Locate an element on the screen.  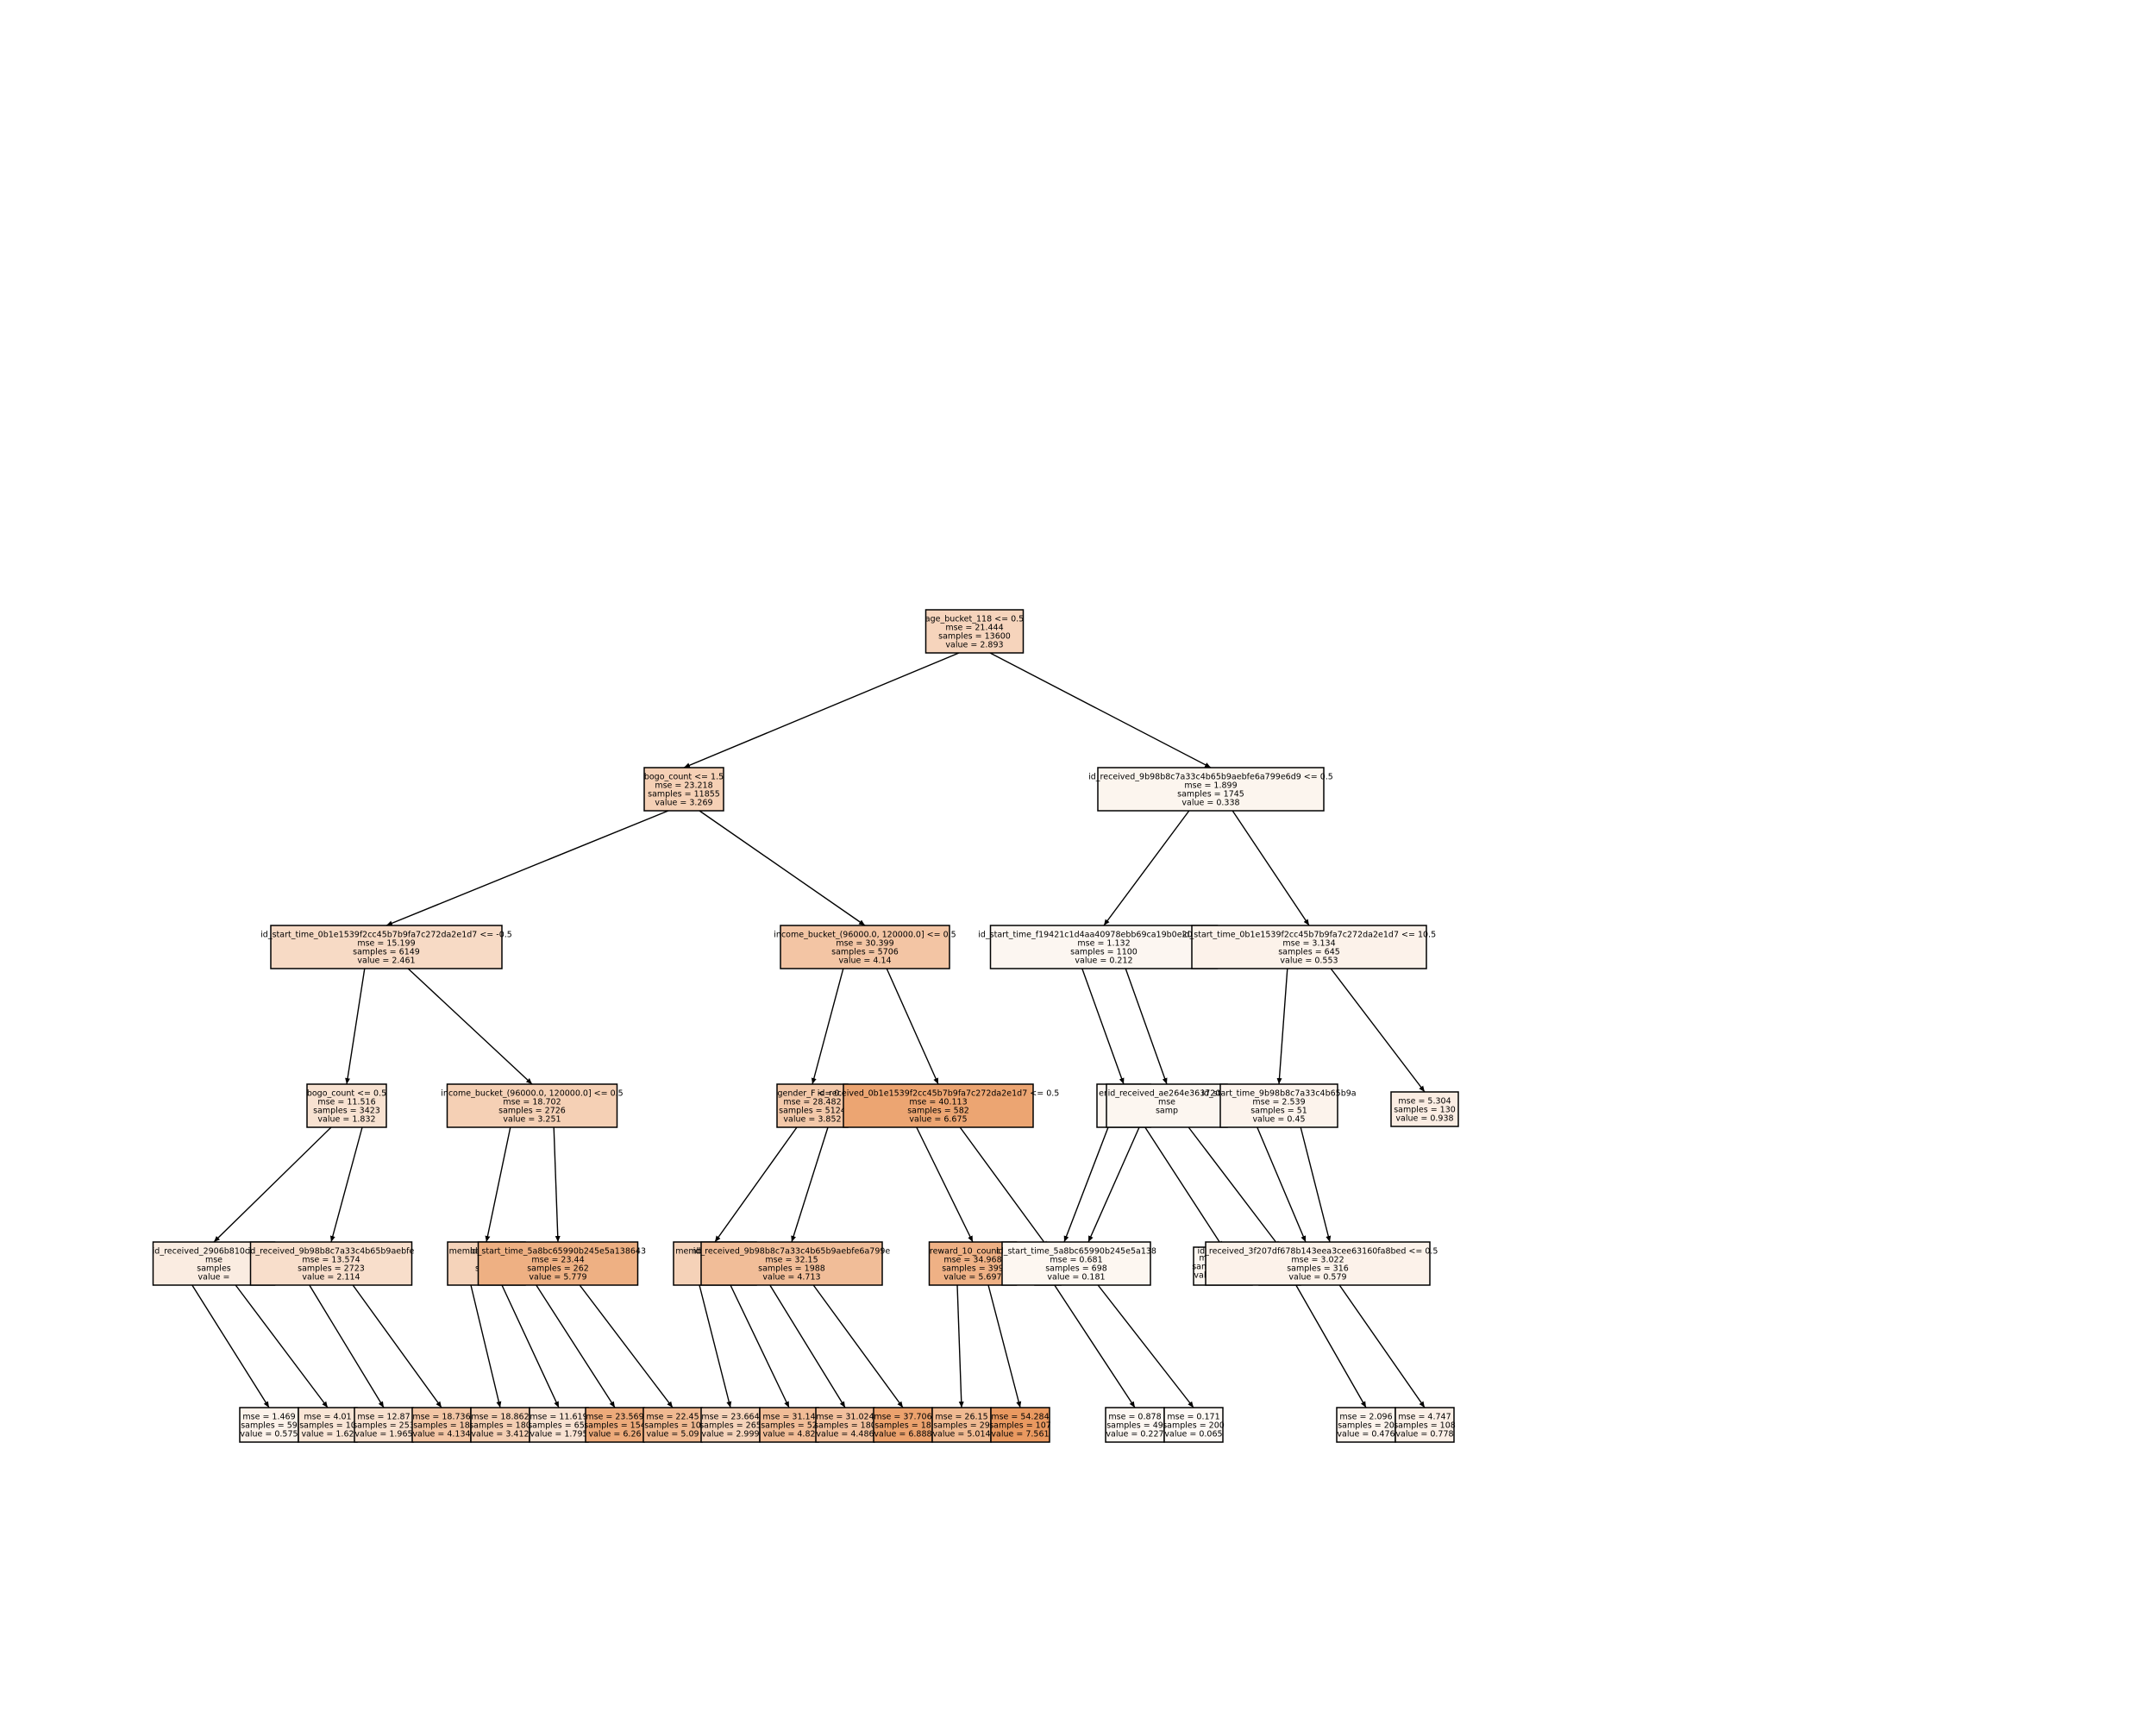
node-text-line: value = 0.778 is located at coordinates (1424, 1435).